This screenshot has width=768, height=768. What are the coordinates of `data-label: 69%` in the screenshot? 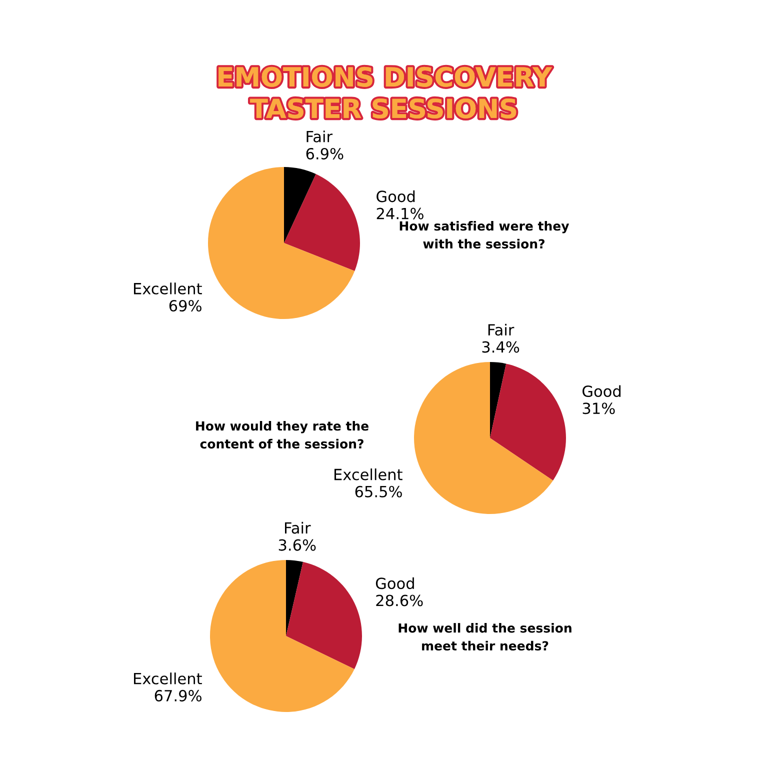 It's located at (185, 306).